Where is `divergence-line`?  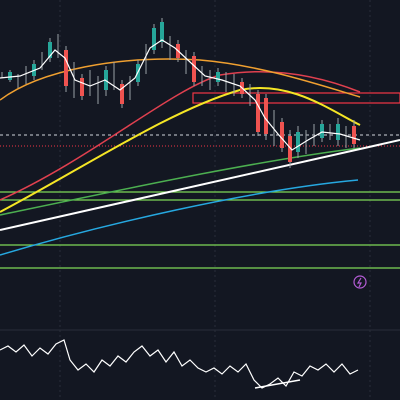
divergence-line is located at coordinates (277, 384).